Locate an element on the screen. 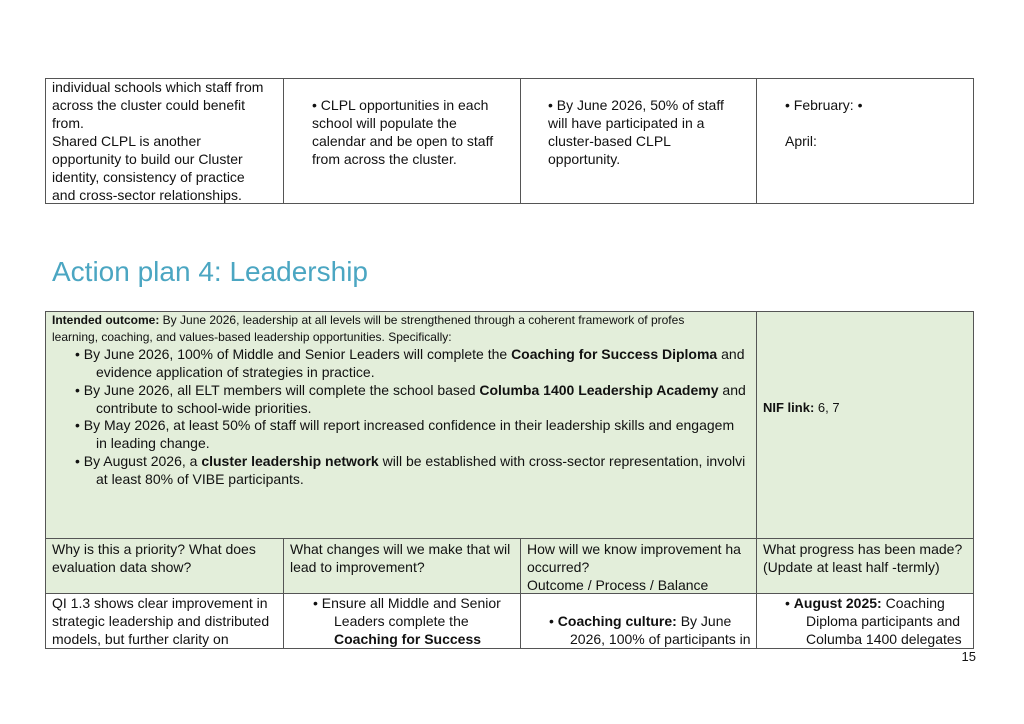 The height and width of the screenshot is (724, 1024). text-line: across the cluster could benefit is located at coordinates (166, 105).